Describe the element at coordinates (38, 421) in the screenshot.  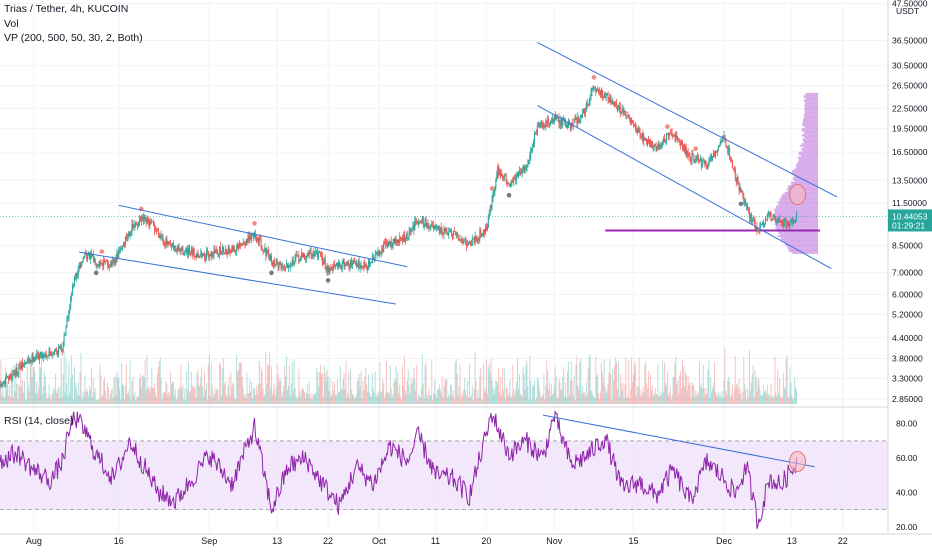
I see `rsi-legend: RSI (14, close)` at that location.